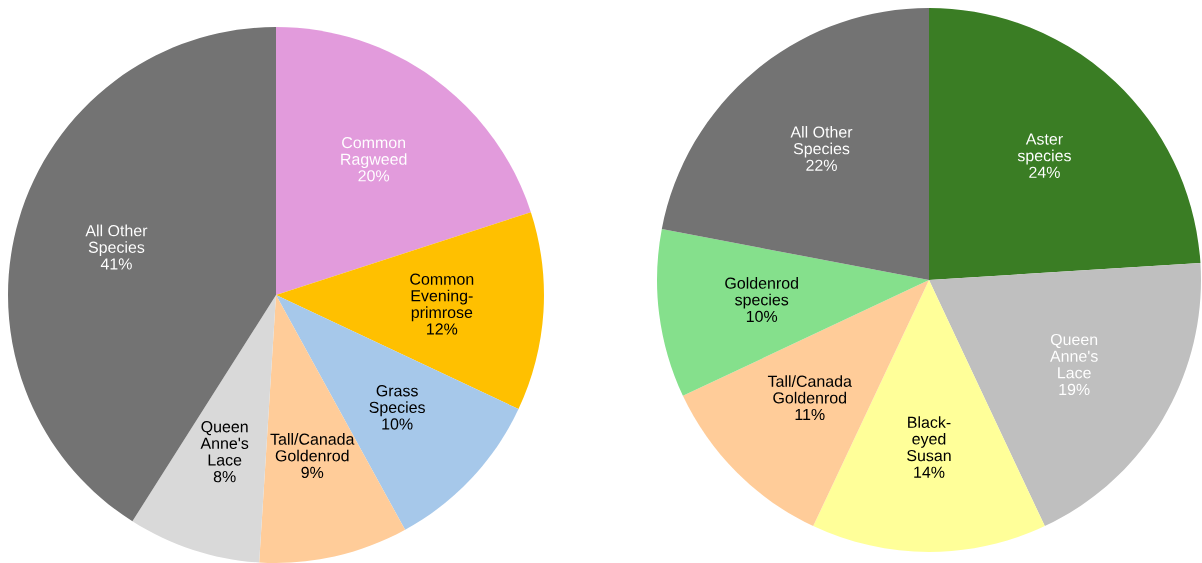 The width and height of the screenshot is (1202, 563). I want to click on slice-label: Common Evening- primrose, so click(442, 297).